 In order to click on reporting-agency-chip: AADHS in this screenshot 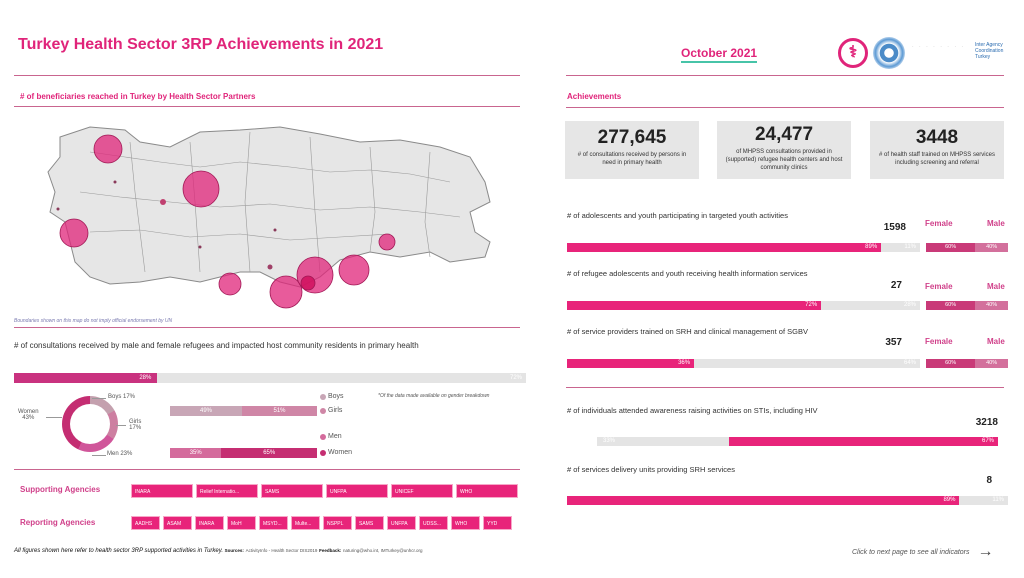, I will do `click(145, 523)`.